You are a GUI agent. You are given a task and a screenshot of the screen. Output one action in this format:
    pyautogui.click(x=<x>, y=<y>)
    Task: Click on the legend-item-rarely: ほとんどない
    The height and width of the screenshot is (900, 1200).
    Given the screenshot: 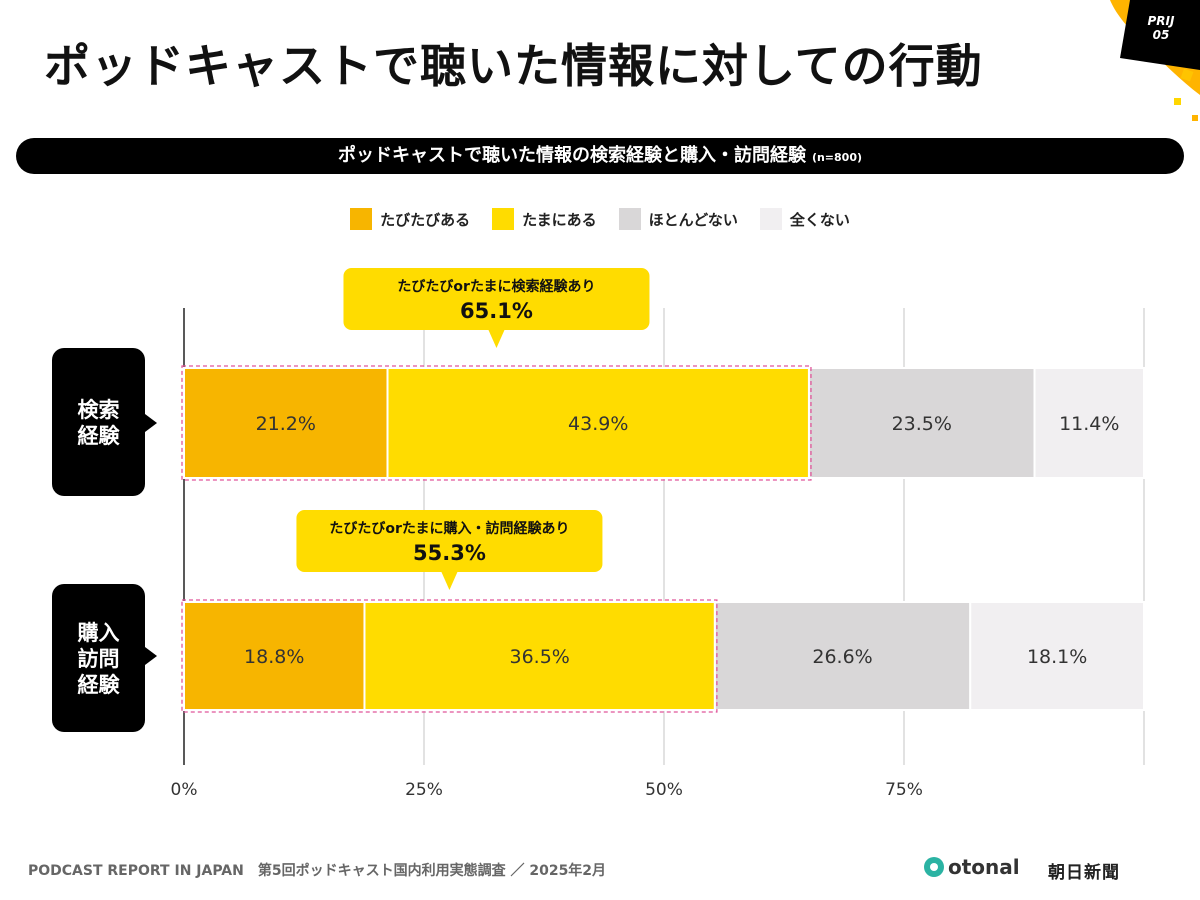 What is the action you would take?
    pyautogui.click(x=678, y=219)
    